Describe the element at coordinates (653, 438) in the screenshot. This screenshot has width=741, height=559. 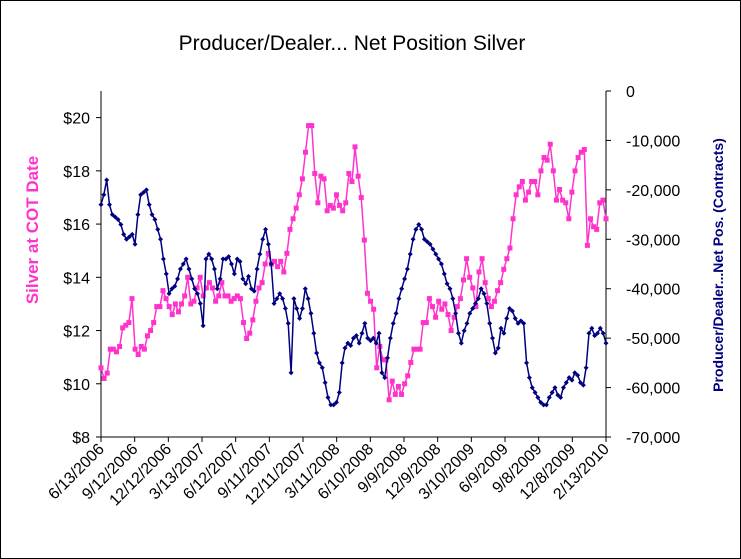
I see `y-right-tick-label: -70,000` at that location.